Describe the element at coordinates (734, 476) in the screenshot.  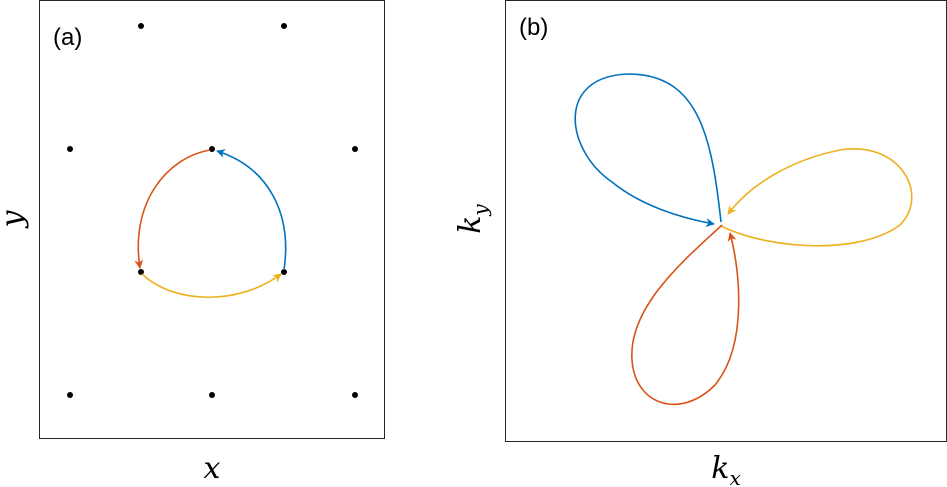
I see `panel-b-x-axis-subscript: x` at that location.